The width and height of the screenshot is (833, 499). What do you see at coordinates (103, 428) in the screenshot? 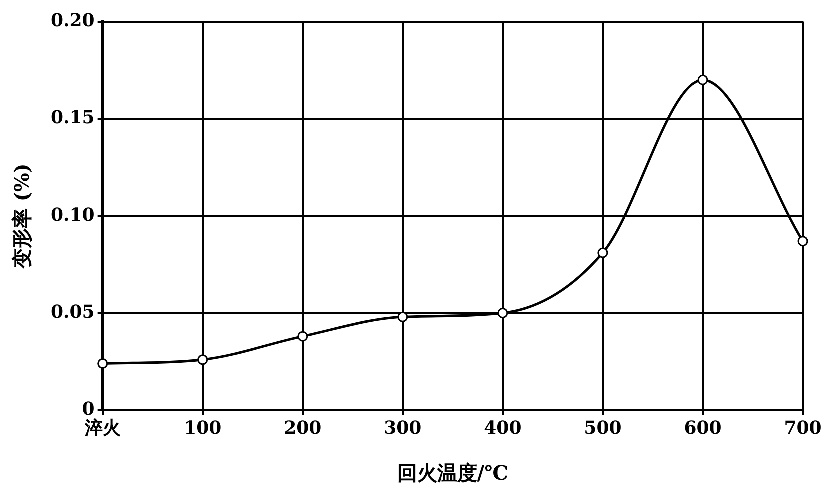
I see `x-tick-label: 淬火` at bounding box center [103, 428].